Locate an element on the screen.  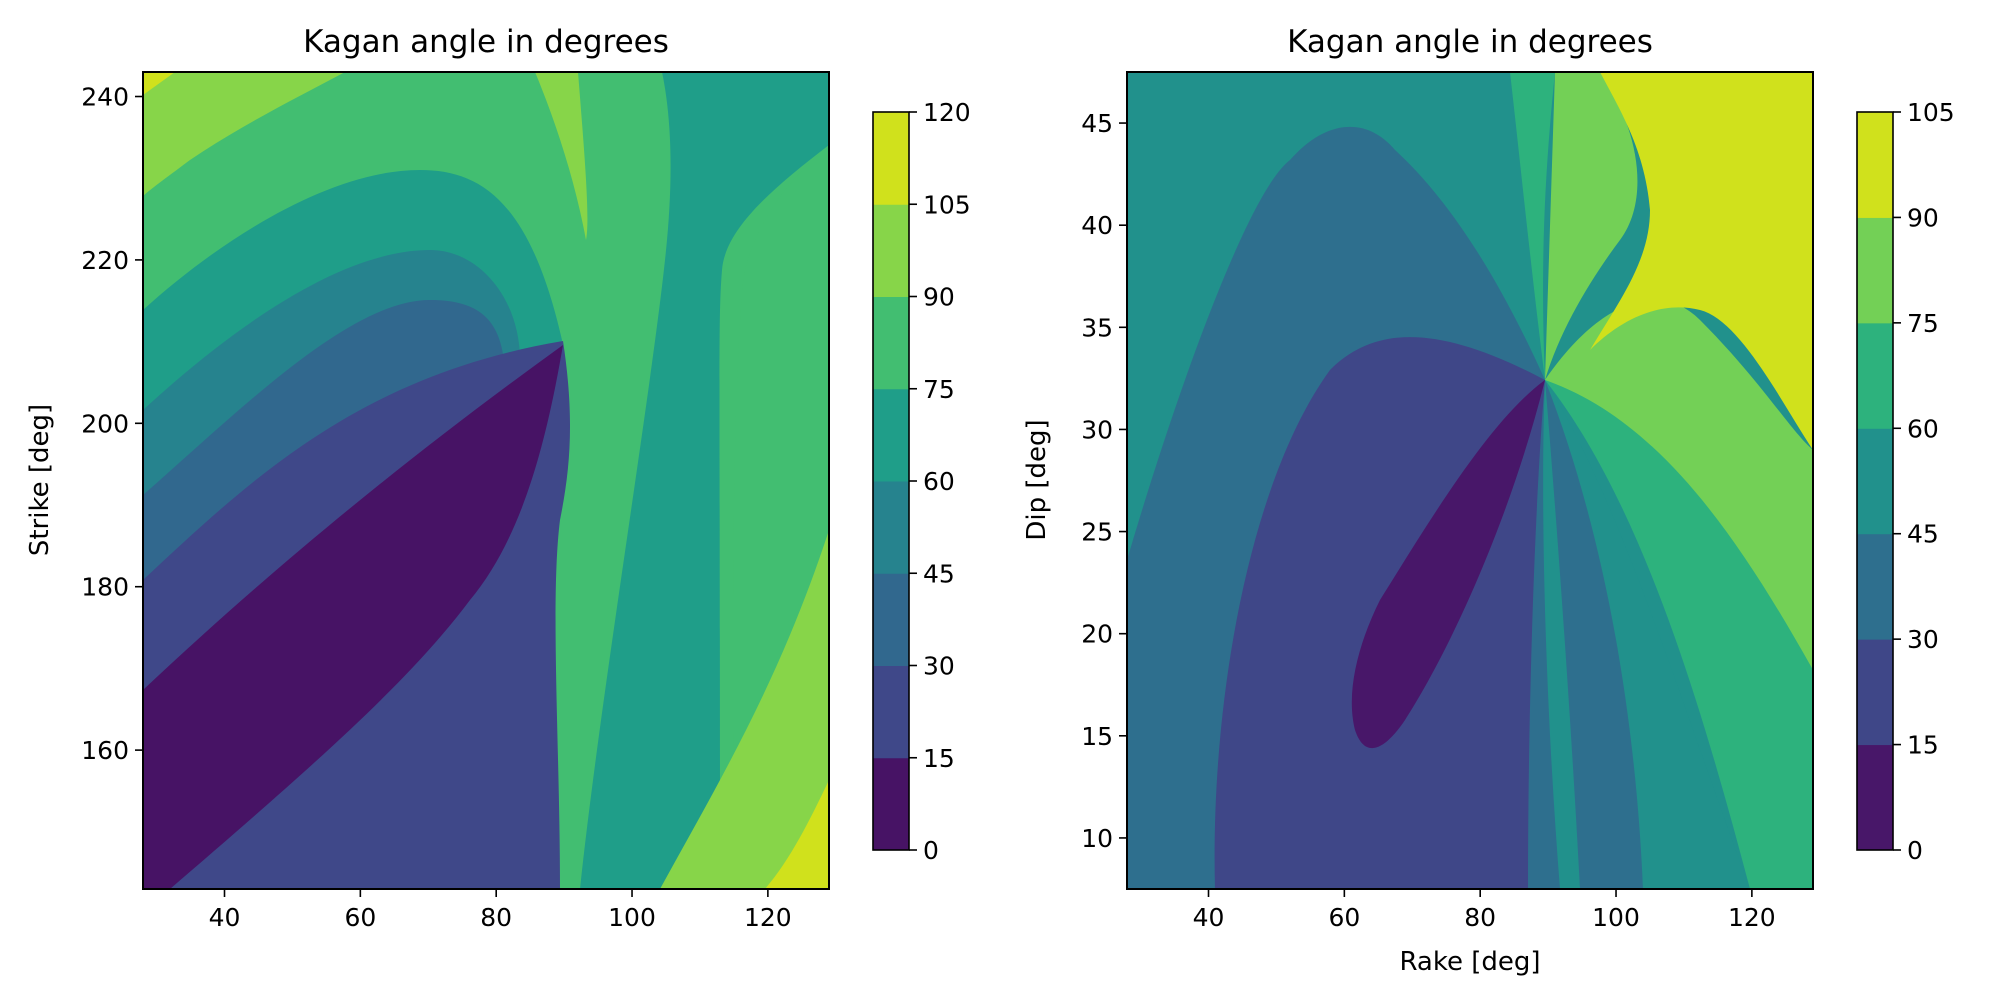
right-x-axis: 40 60 80 100 120 is located at coordinates (1484, 910).